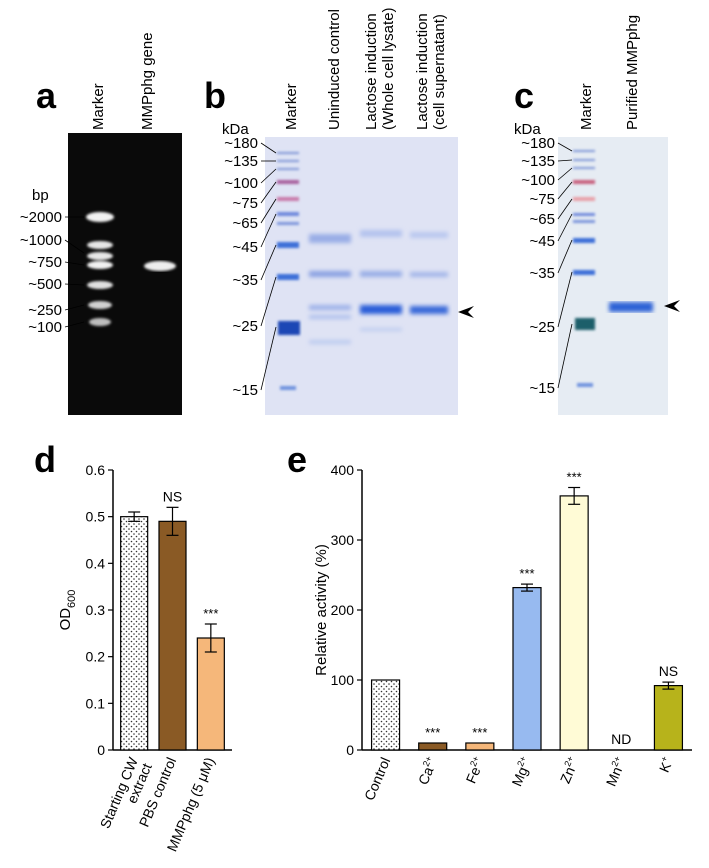 The width and height of the screenshot is (709, 868). Describe the element at coordinates (388, 68) in the screenshot. I see `lane-label-lactose-1-sub: (Whole cell lysate)` at that location.